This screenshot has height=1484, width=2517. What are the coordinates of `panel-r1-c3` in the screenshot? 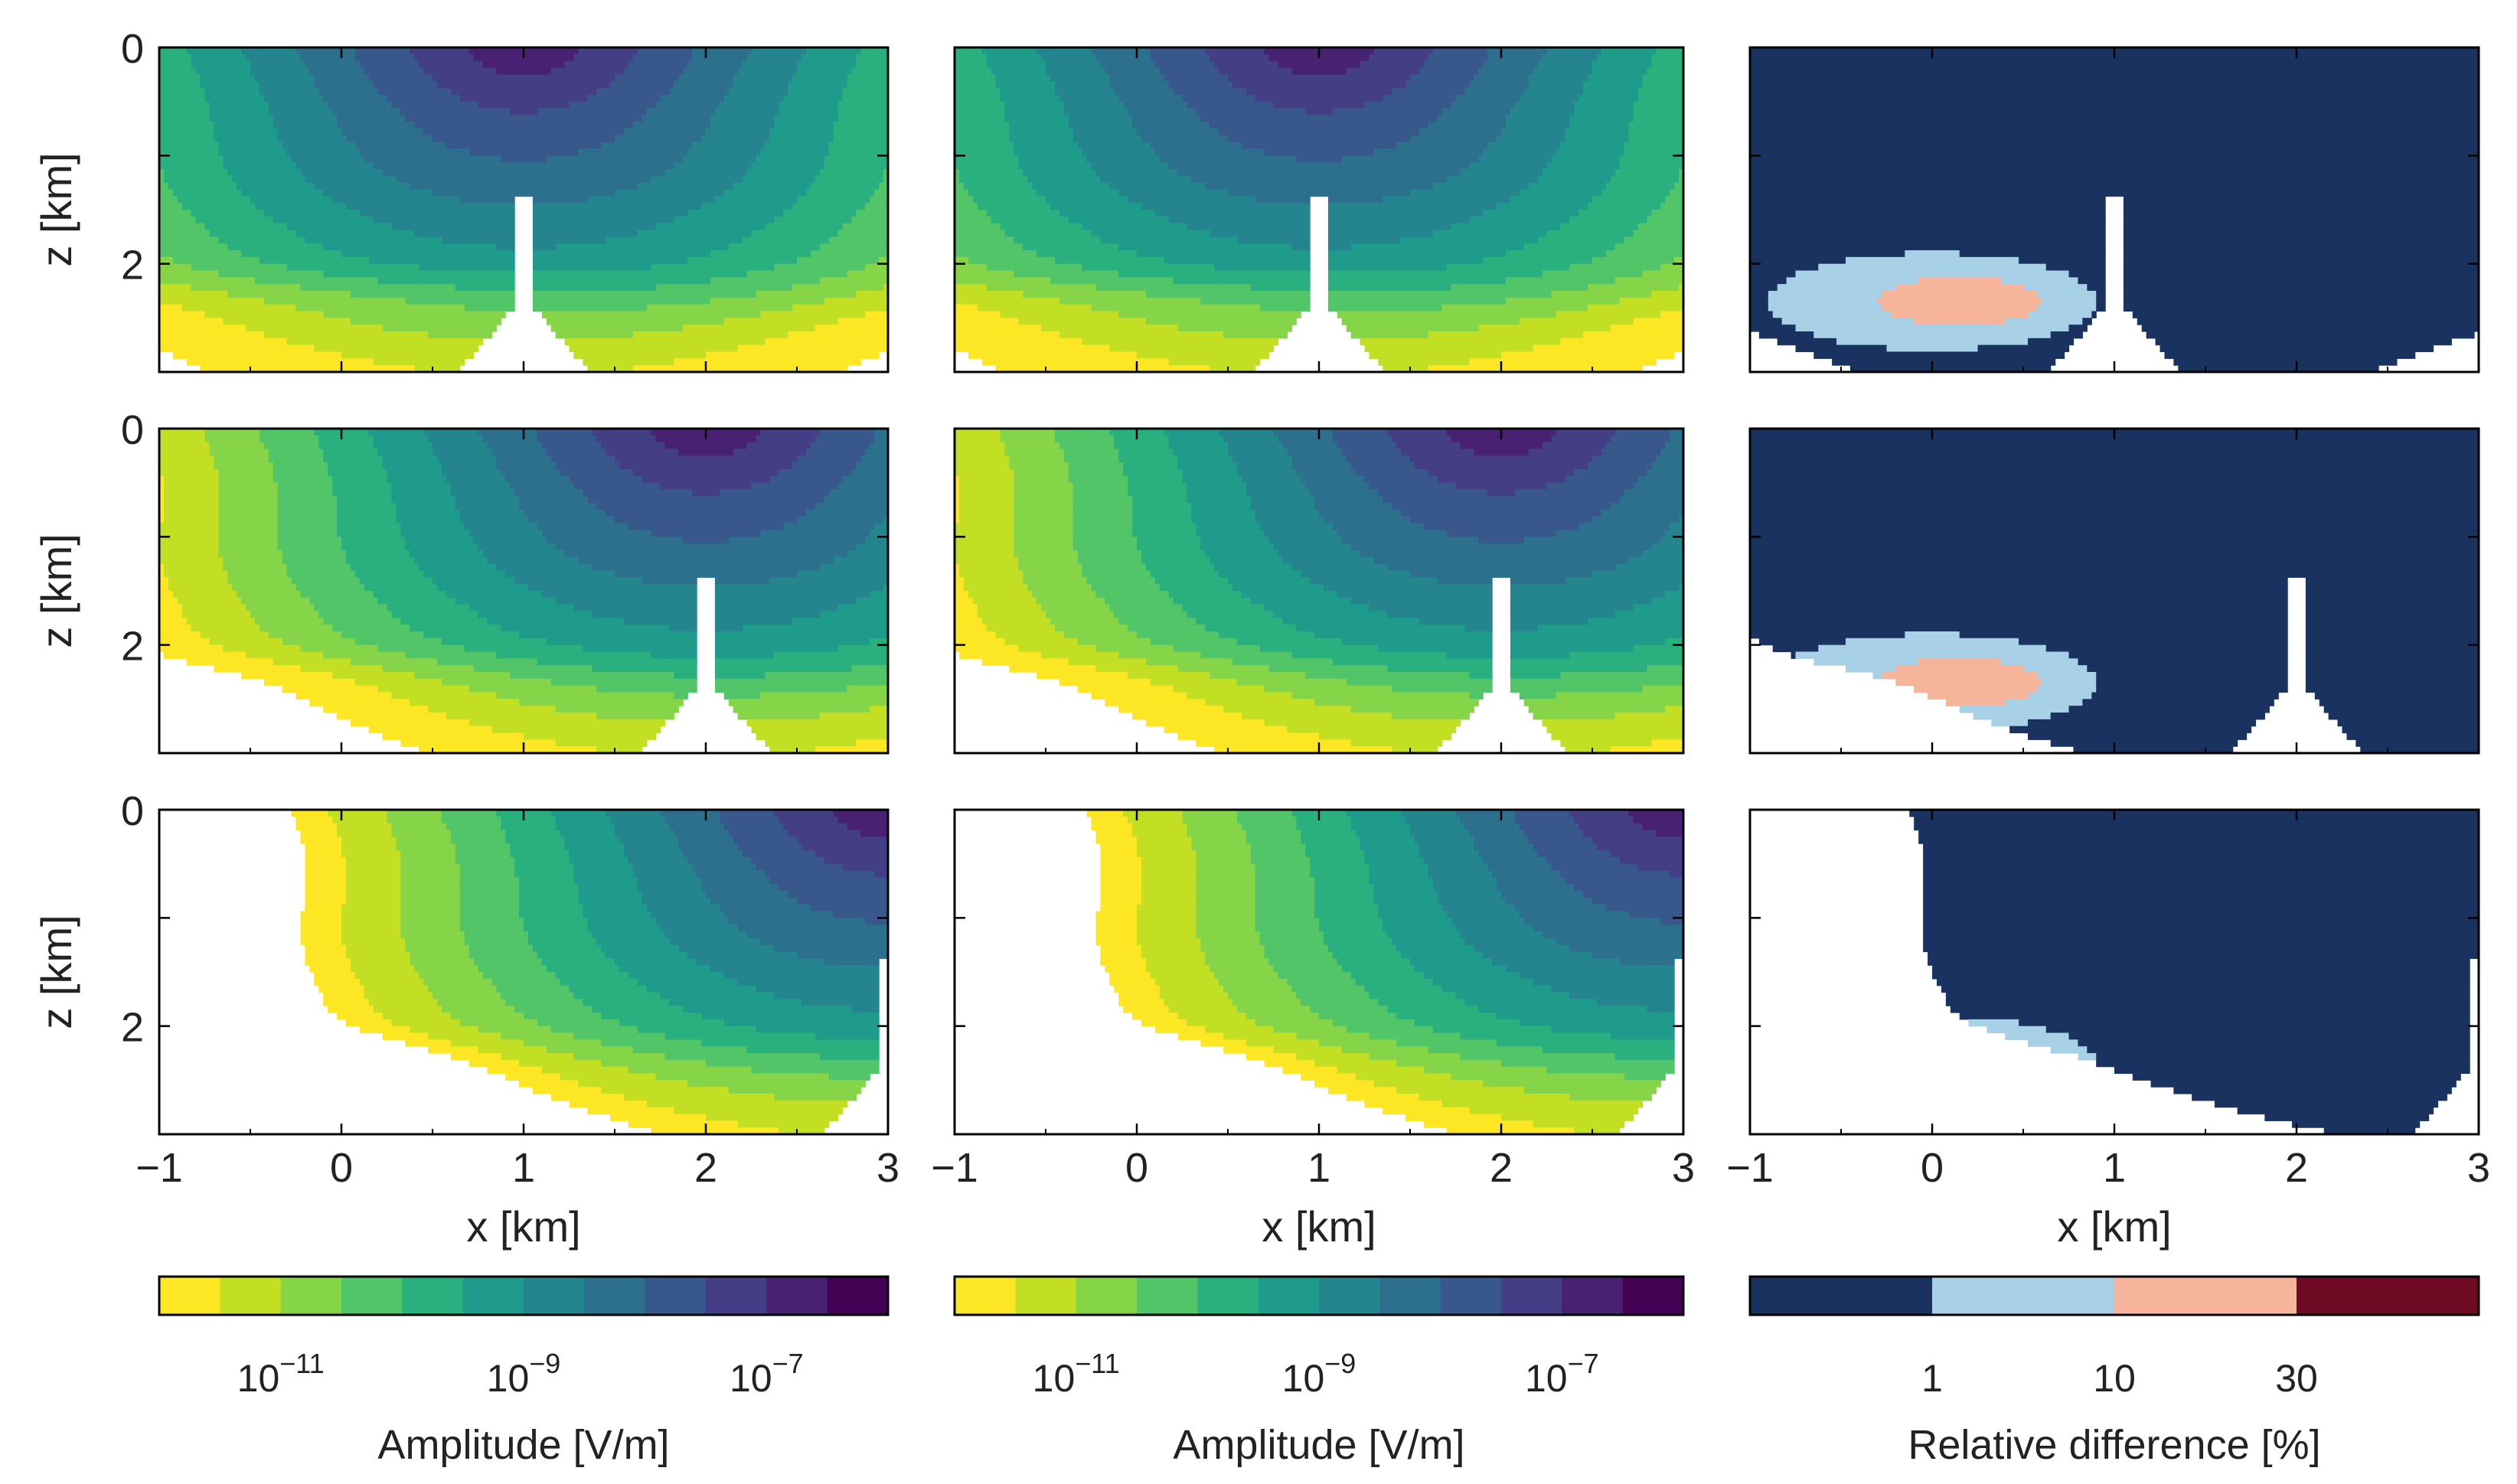 It's located at (2114, 209).